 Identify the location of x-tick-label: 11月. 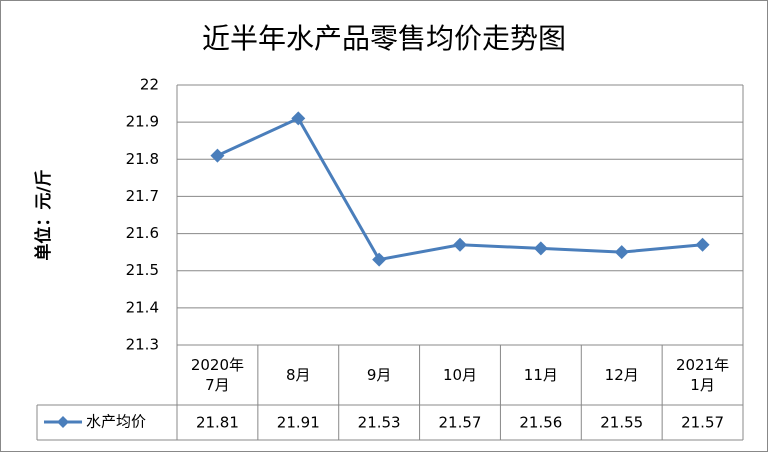
(540, 375).